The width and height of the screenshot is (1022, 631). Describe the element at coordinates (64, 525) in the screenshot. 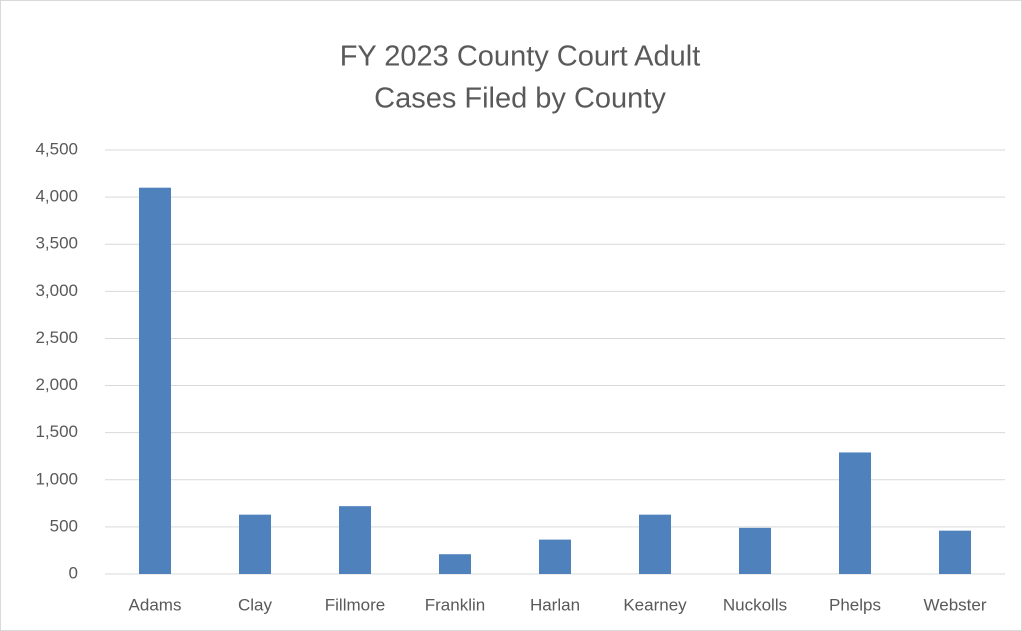

I see `y-tick-label: 500` at that location.